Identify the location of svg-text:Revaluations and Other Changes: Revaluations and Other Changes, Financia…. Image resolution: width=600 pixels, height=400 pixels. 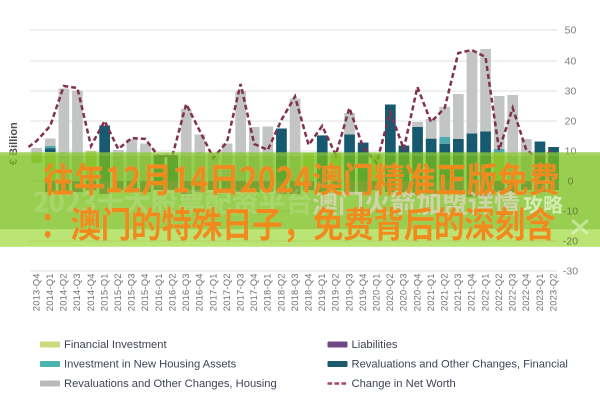
(460, 365).